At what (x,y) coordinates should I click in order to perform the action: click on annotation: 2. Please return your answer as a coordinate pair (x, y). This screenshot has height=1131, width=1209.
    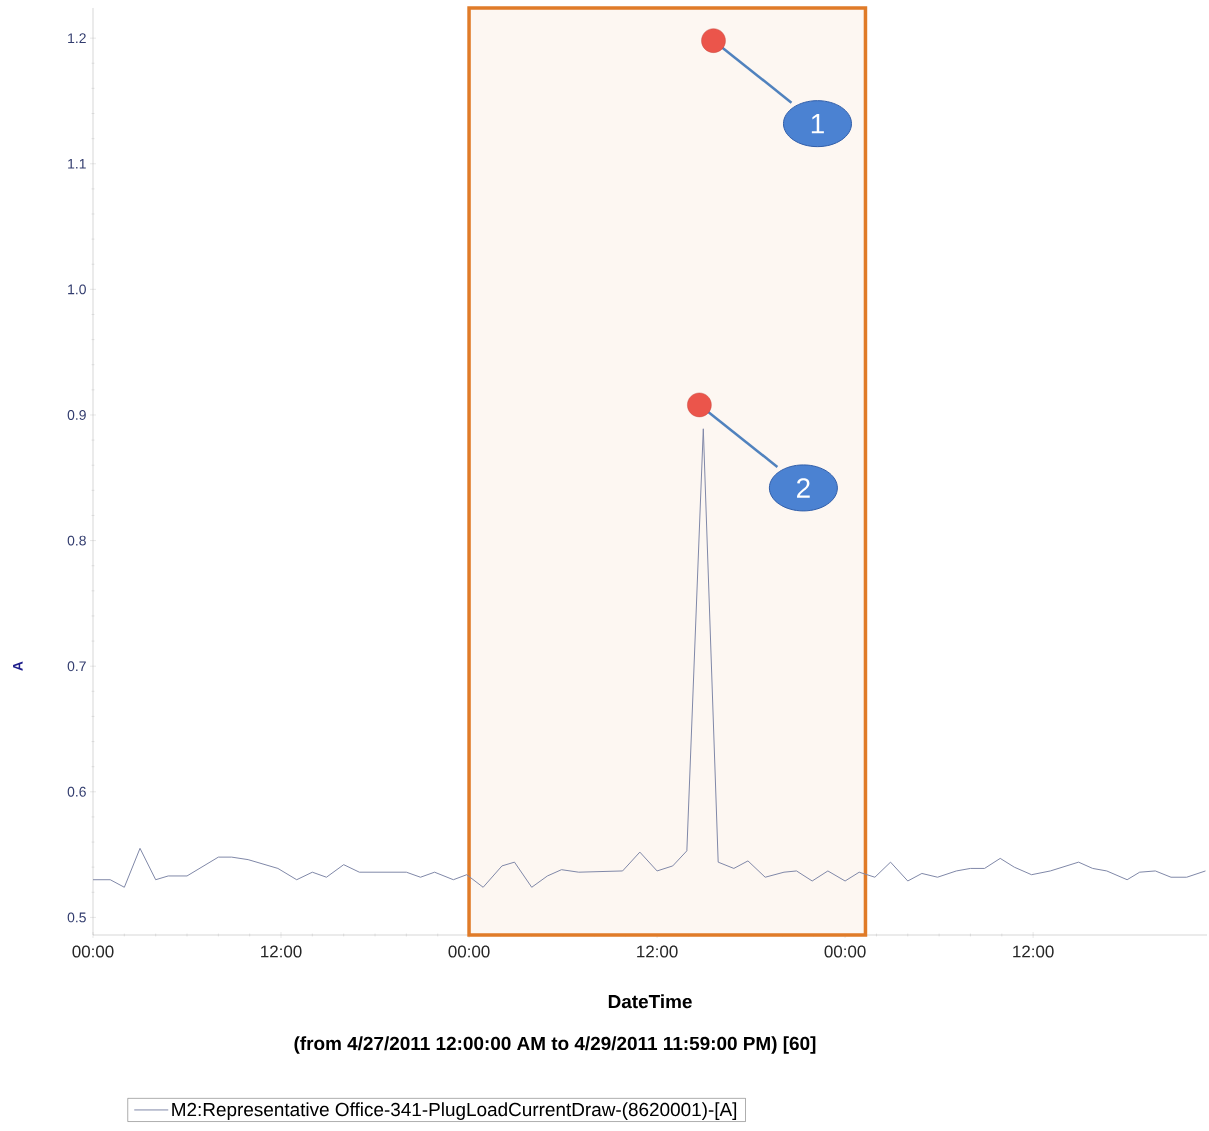
    Looking at the image, I should click on (803, 488).